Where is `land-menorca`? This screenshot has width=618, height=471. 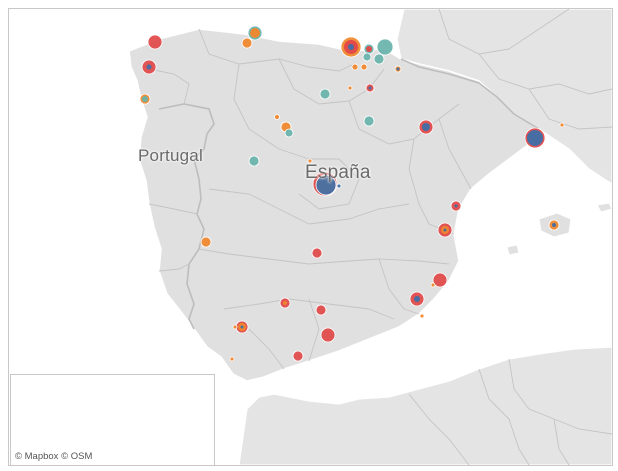
land-menorca is located at coordinates (604, 207).